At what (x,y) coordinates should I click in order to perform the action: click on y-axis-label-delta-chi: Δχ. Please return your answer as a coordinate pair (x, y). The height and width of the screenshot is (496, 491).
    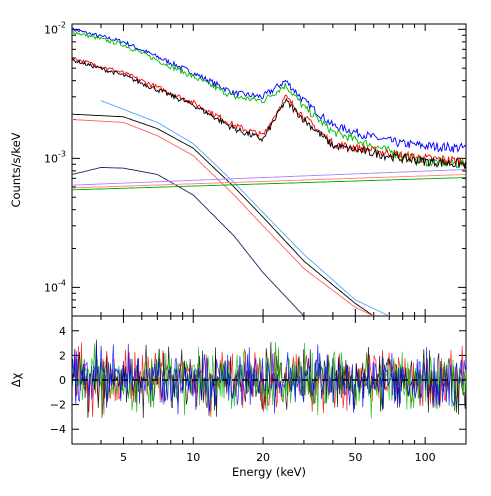
    Looking at the image, I should click on (16, 379).